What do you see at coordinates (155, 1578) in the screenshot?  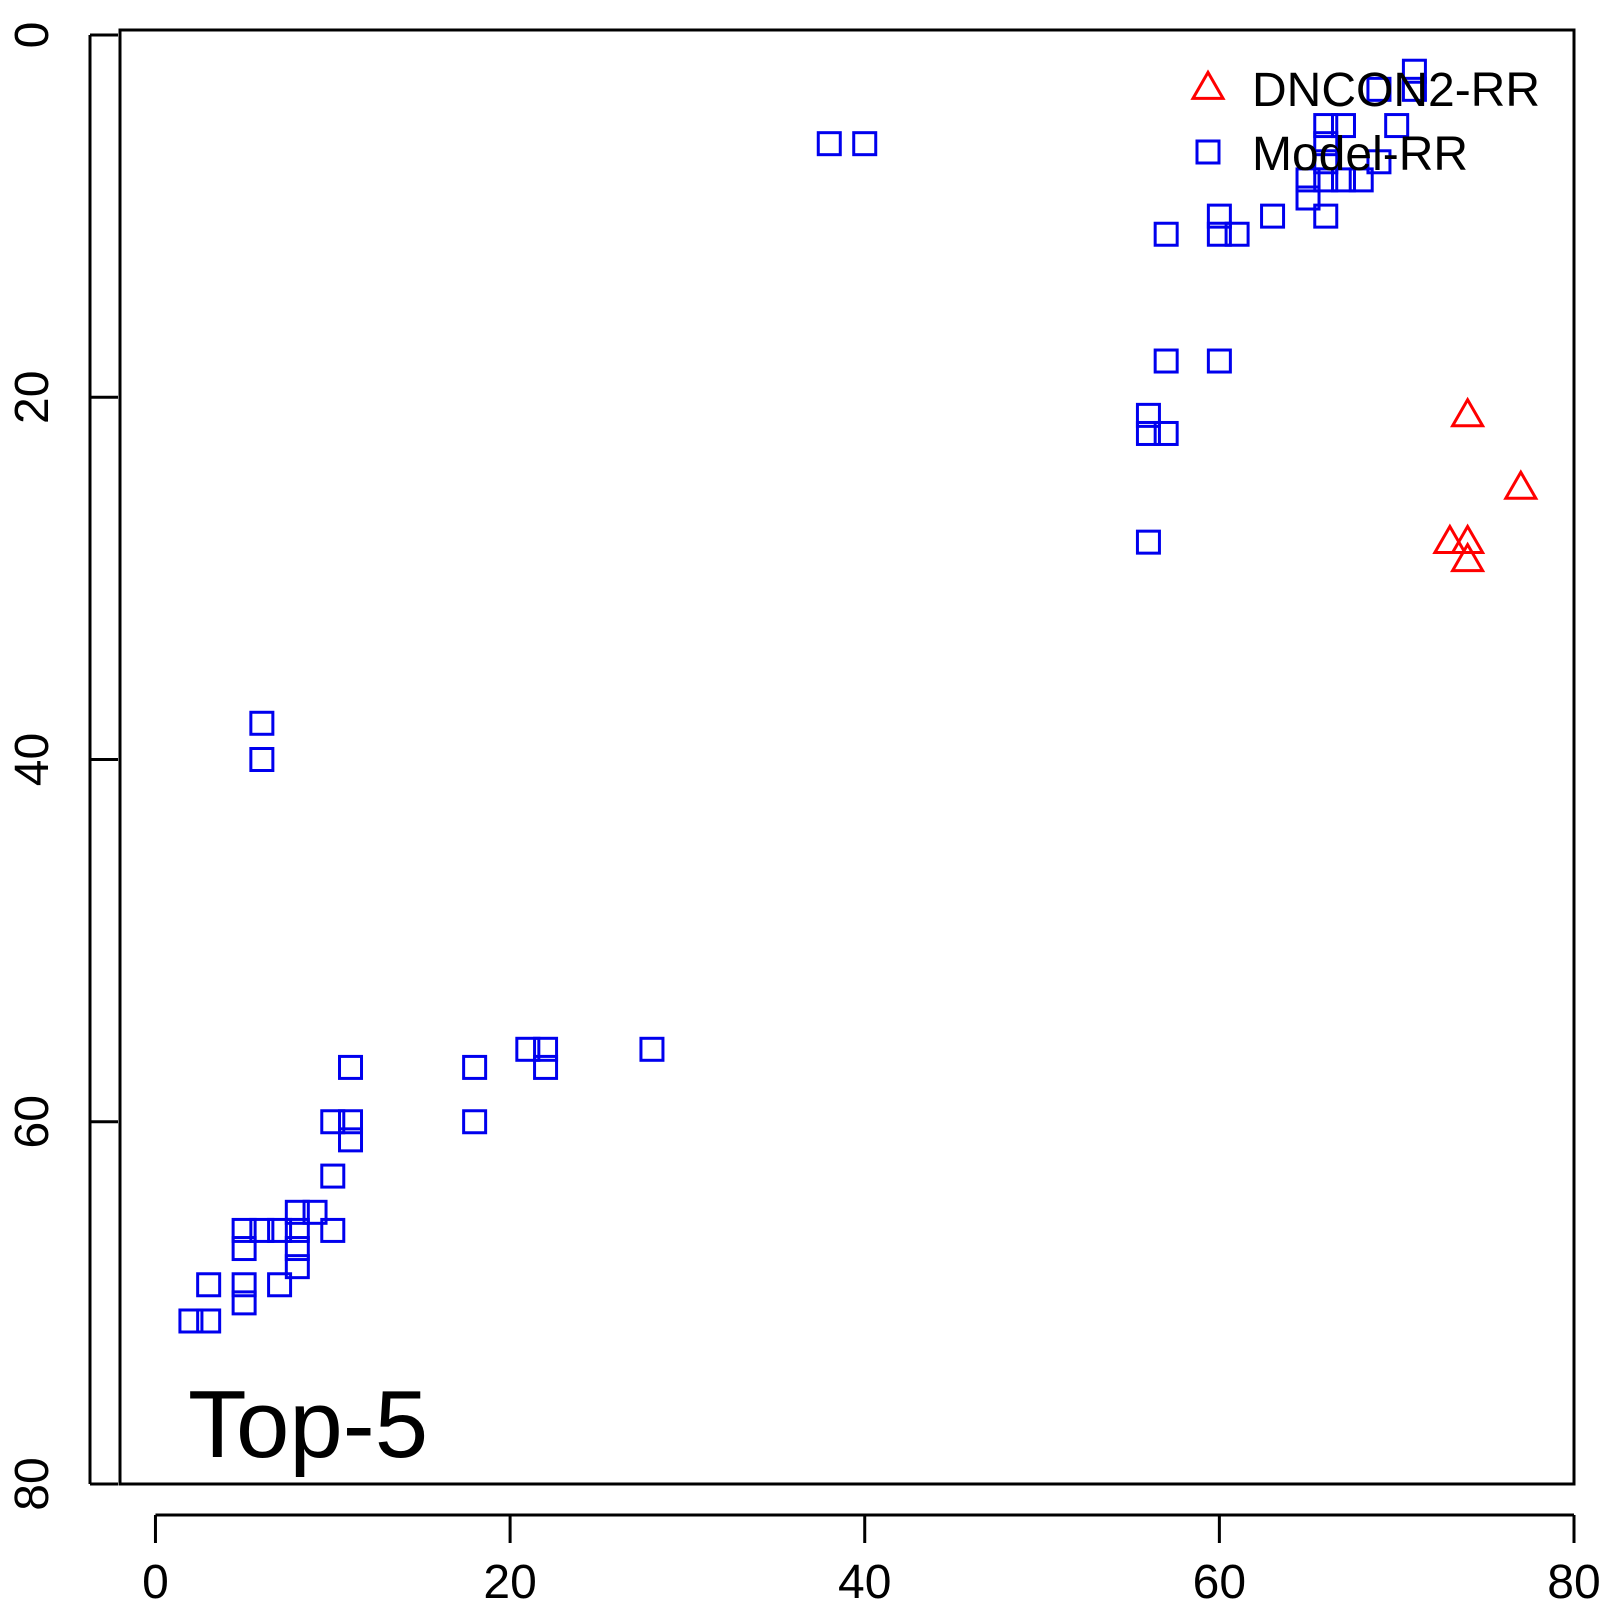 I see `x-tick-label: 0` at bounding box center [155, 1578].